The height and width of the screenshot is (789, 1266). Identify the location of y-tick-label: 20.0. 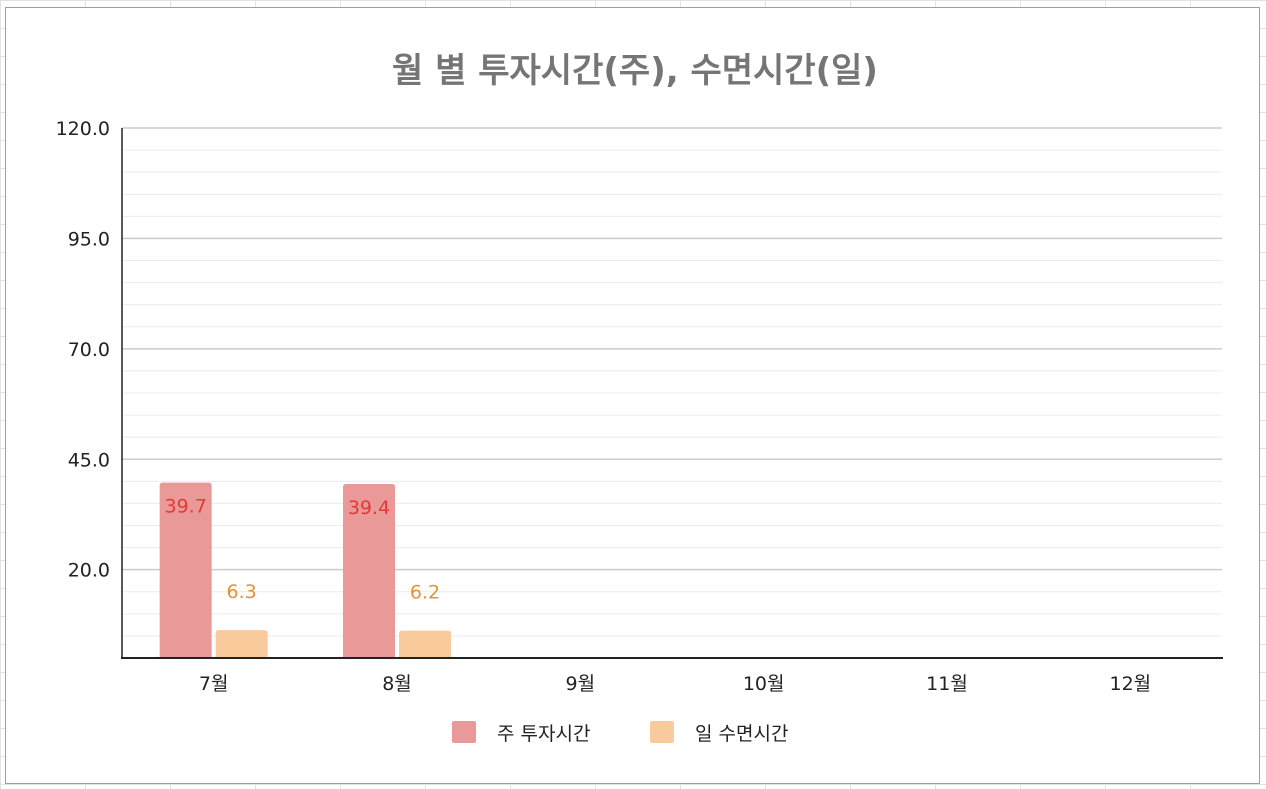
(89, 571).